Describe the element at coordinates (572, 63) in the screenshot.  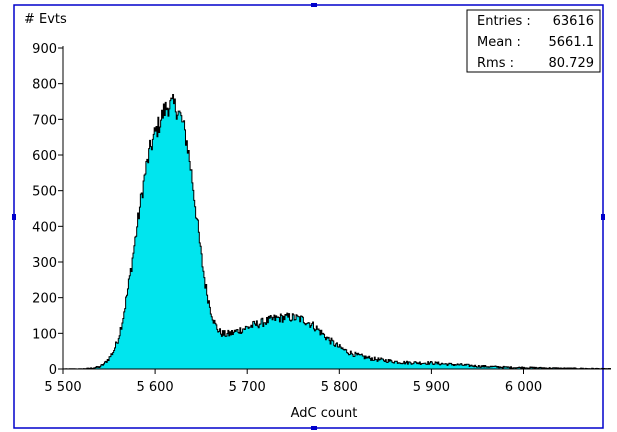
I see `stats-rms-value: 80.729` at that location.